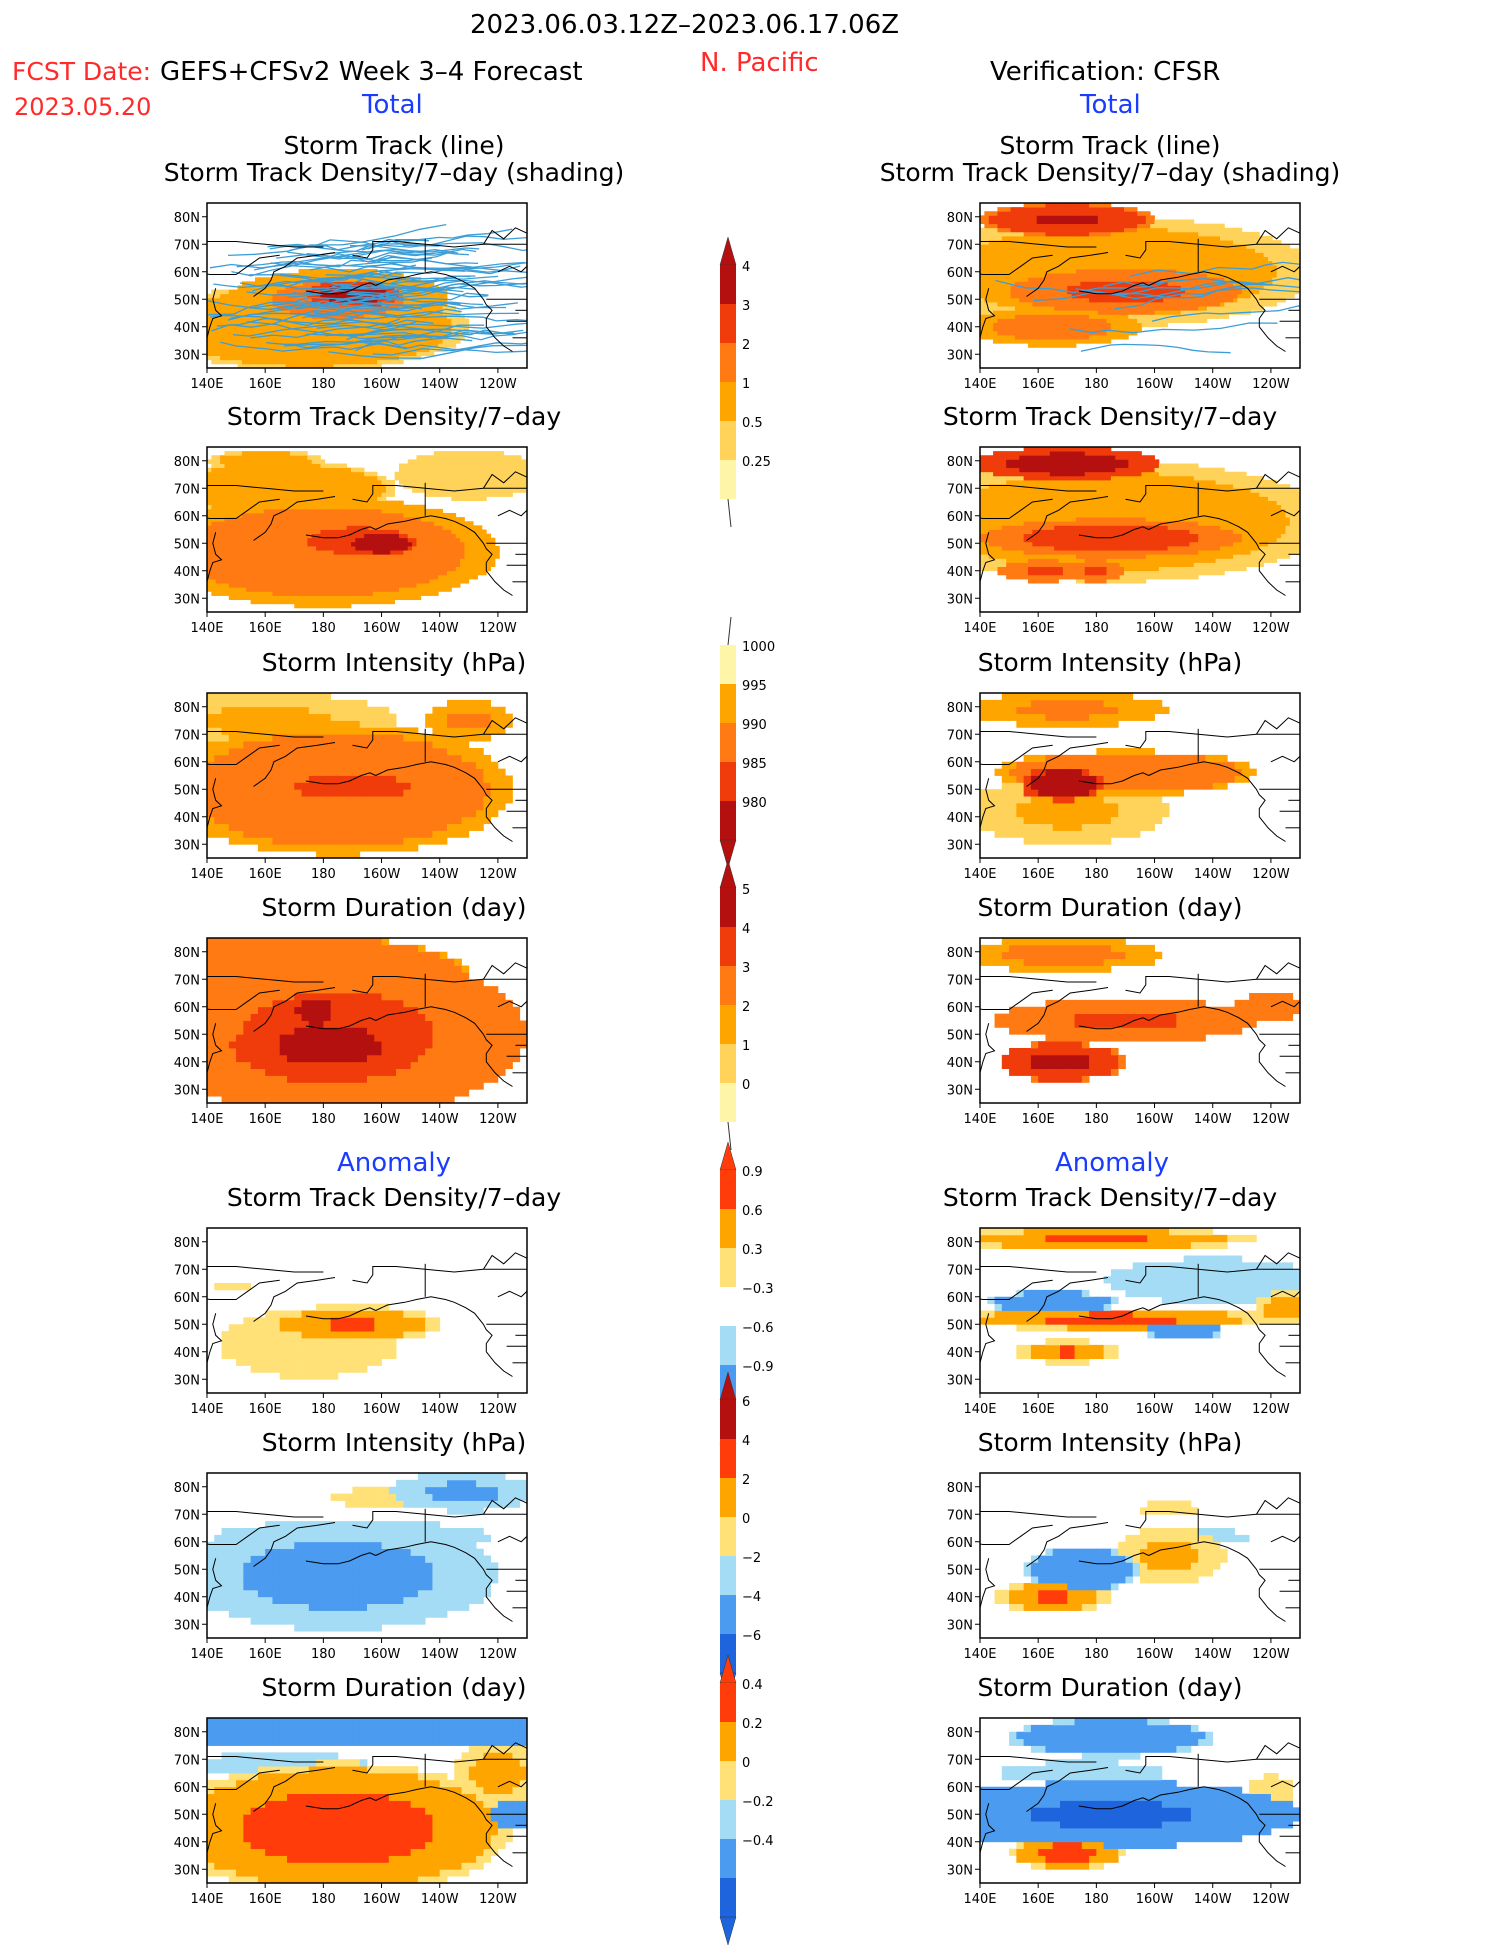 The image size is (1487, 1947). Describe the element at coordinates (684, 25) in the screenshot. I see `date-range-title: 2023.06.03.12Z–2023.06.17.06Z` at that location.